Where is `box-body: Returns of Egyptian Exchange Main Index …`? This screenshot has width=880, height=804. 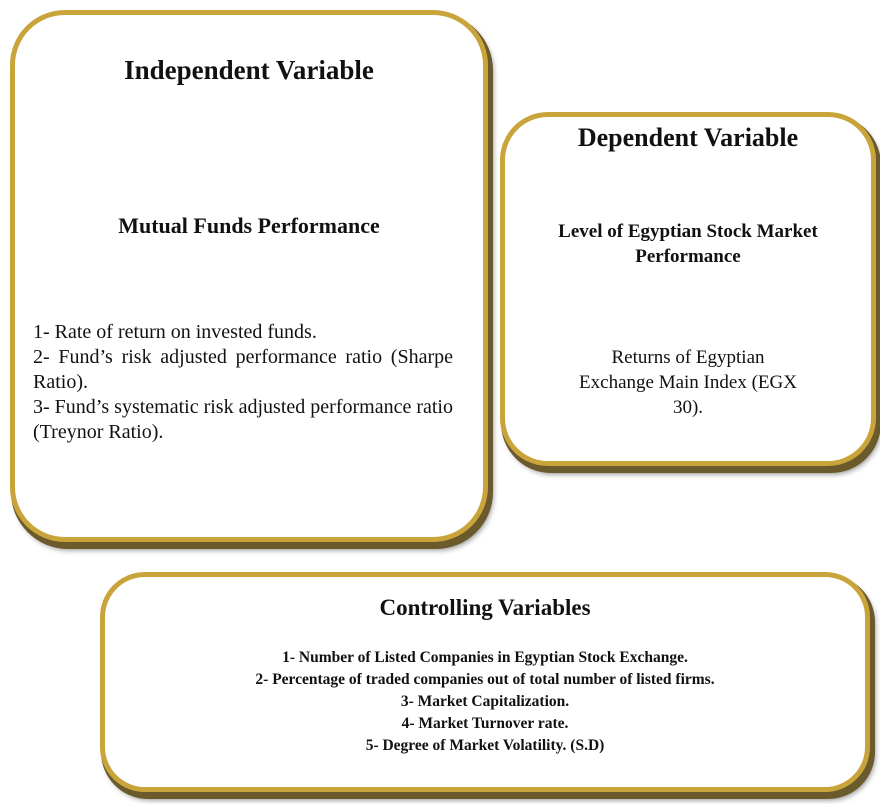
box-body: Returns of Egyptian Exchange Main Index … is located at coordinates (688, 382).